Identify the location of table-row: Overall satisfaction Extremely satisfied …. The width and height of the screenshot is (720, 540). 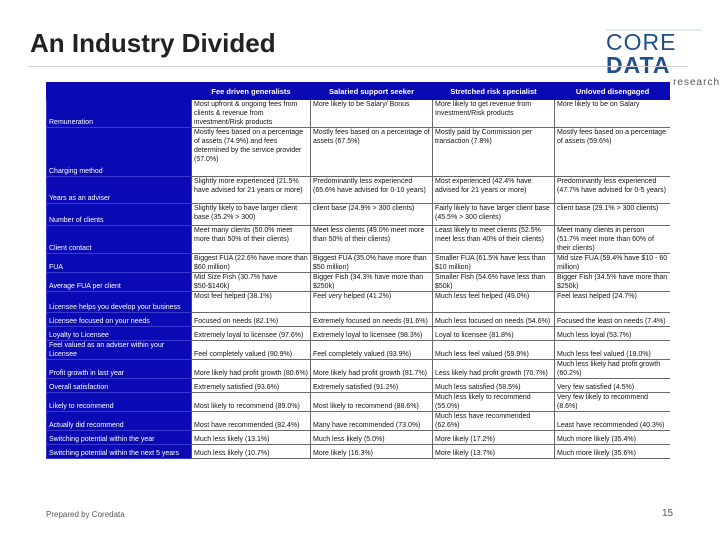
(358, 385).